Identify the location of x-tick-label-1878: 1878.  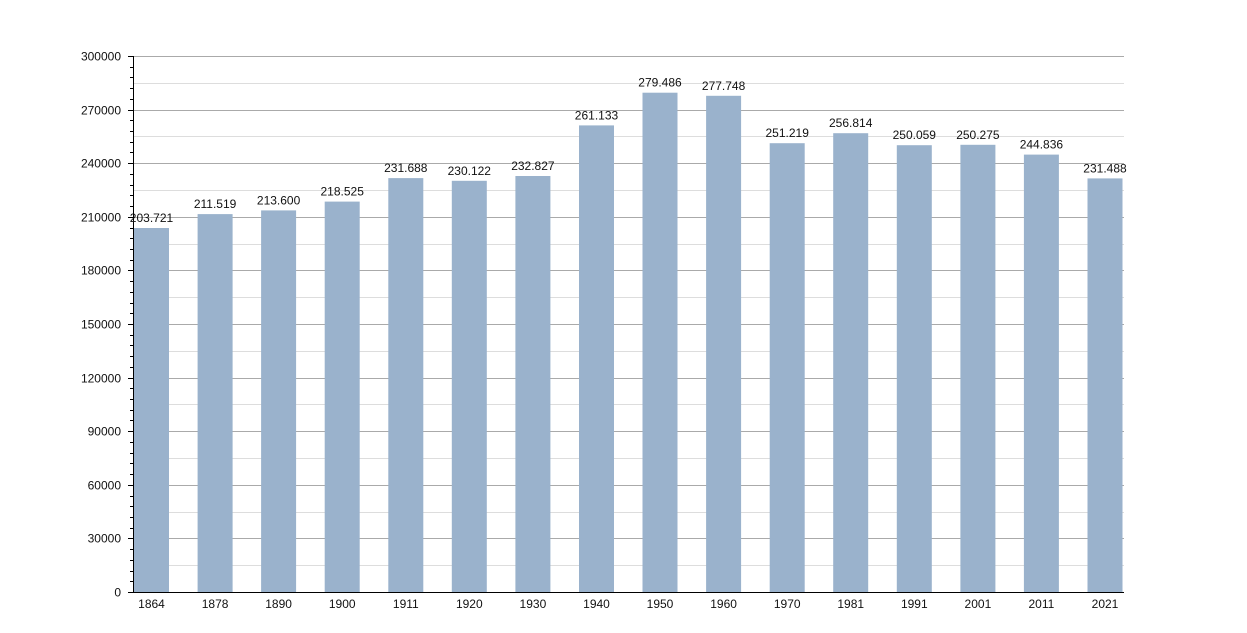
(215, 604).